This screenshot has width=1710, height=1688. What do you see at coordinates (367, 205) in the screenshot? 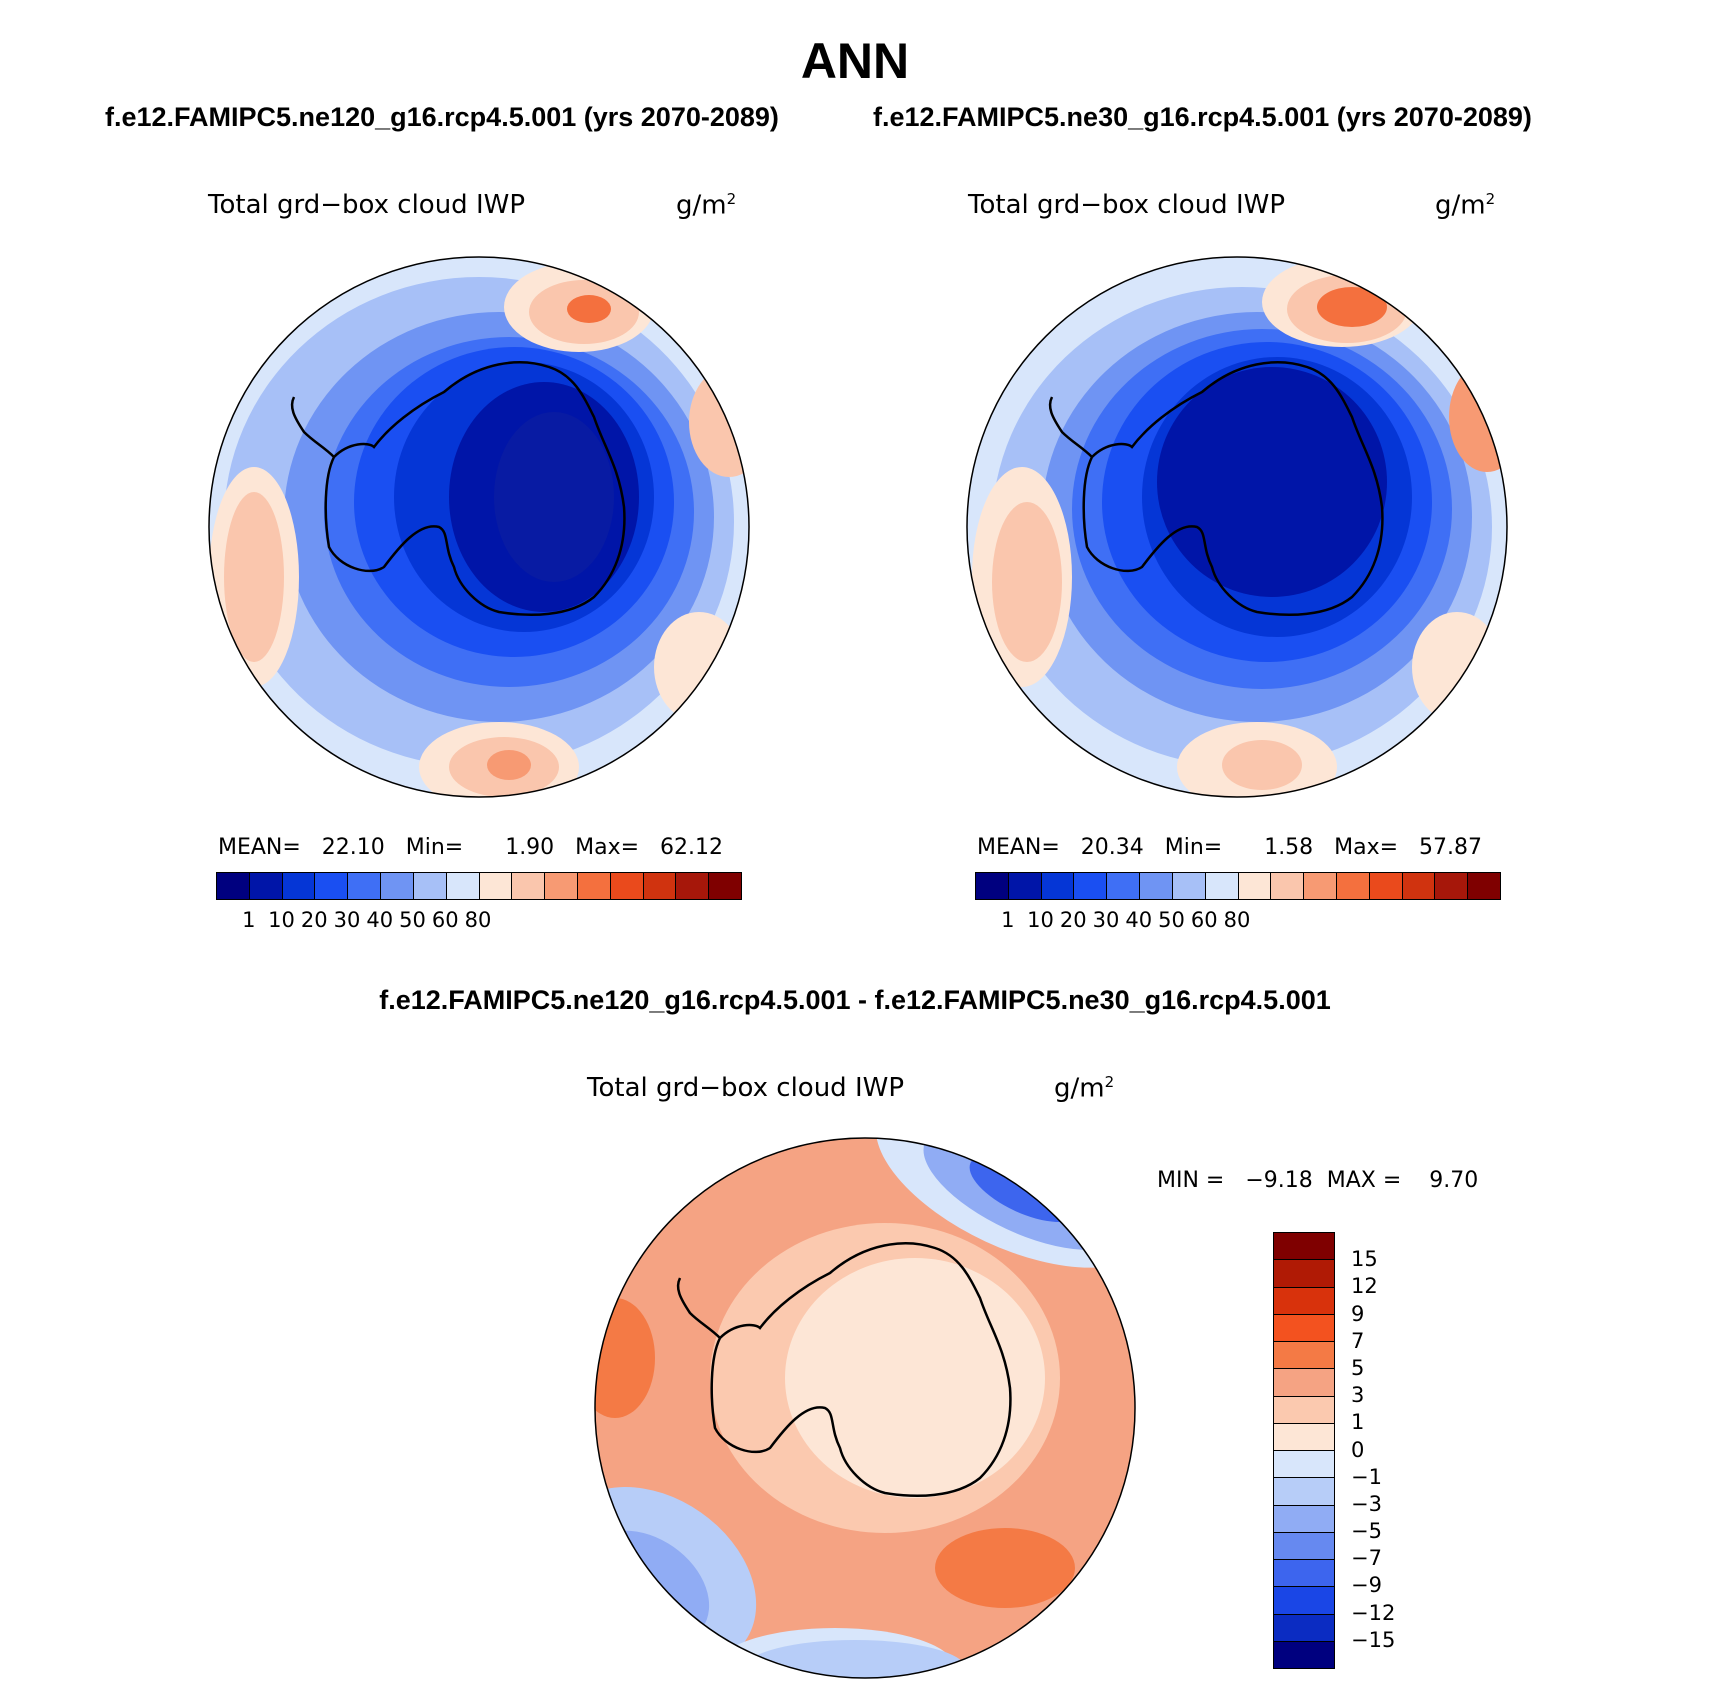
I see `panel-1-variable-label: Total grd−box cloud IWP` at bounding box center [367, 205].